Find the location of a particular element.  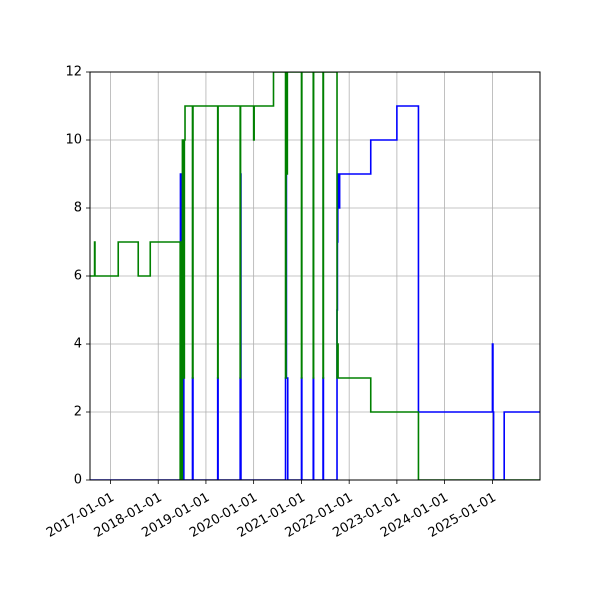

y-tick-label: 6 is located at coordinates (78, 276).